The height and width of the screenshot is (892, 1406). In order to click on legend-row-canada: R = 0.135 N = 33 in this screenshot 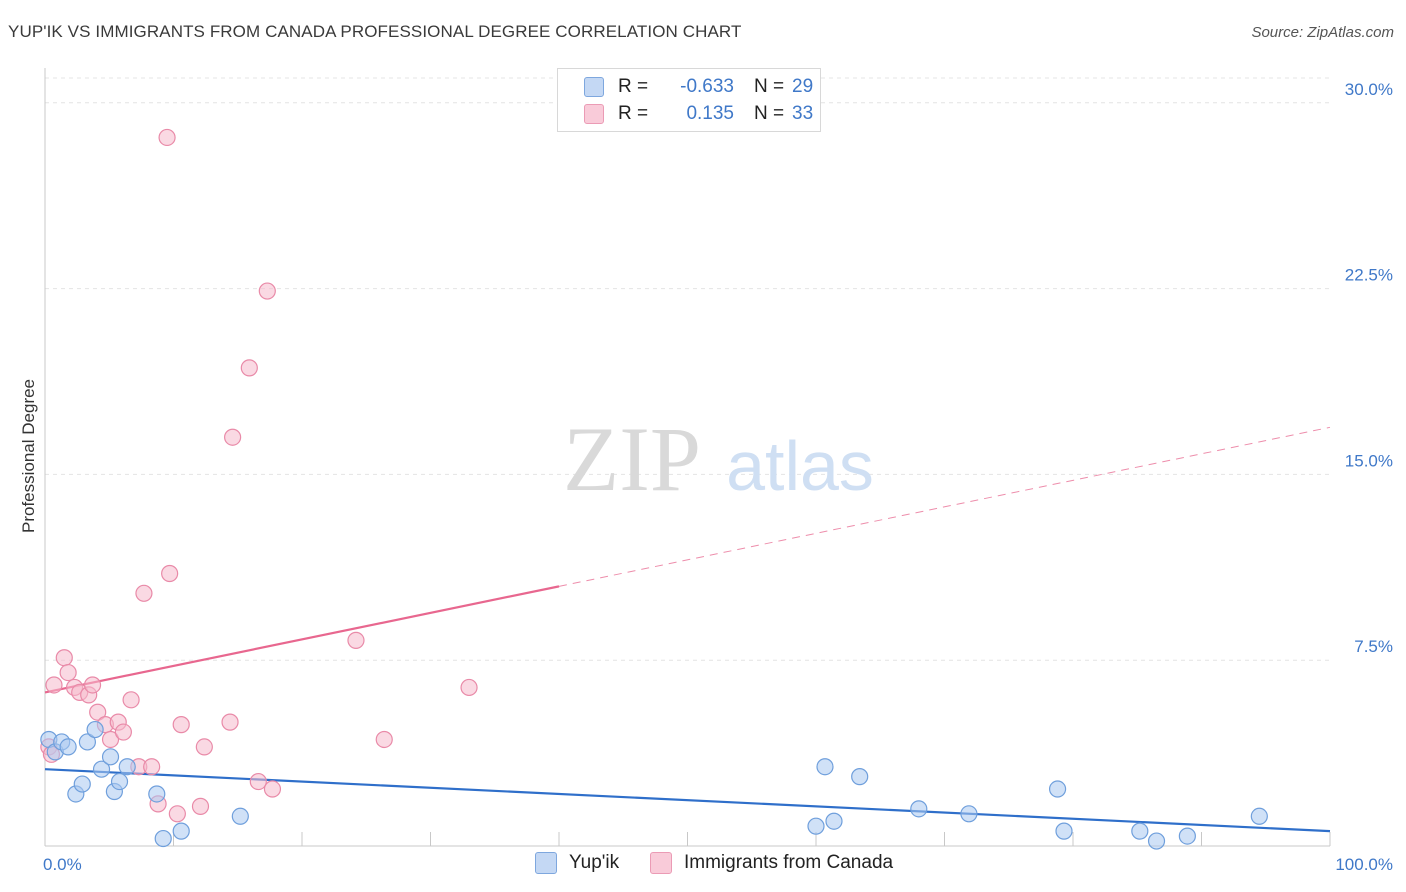, I will do `click(698, 114)`.